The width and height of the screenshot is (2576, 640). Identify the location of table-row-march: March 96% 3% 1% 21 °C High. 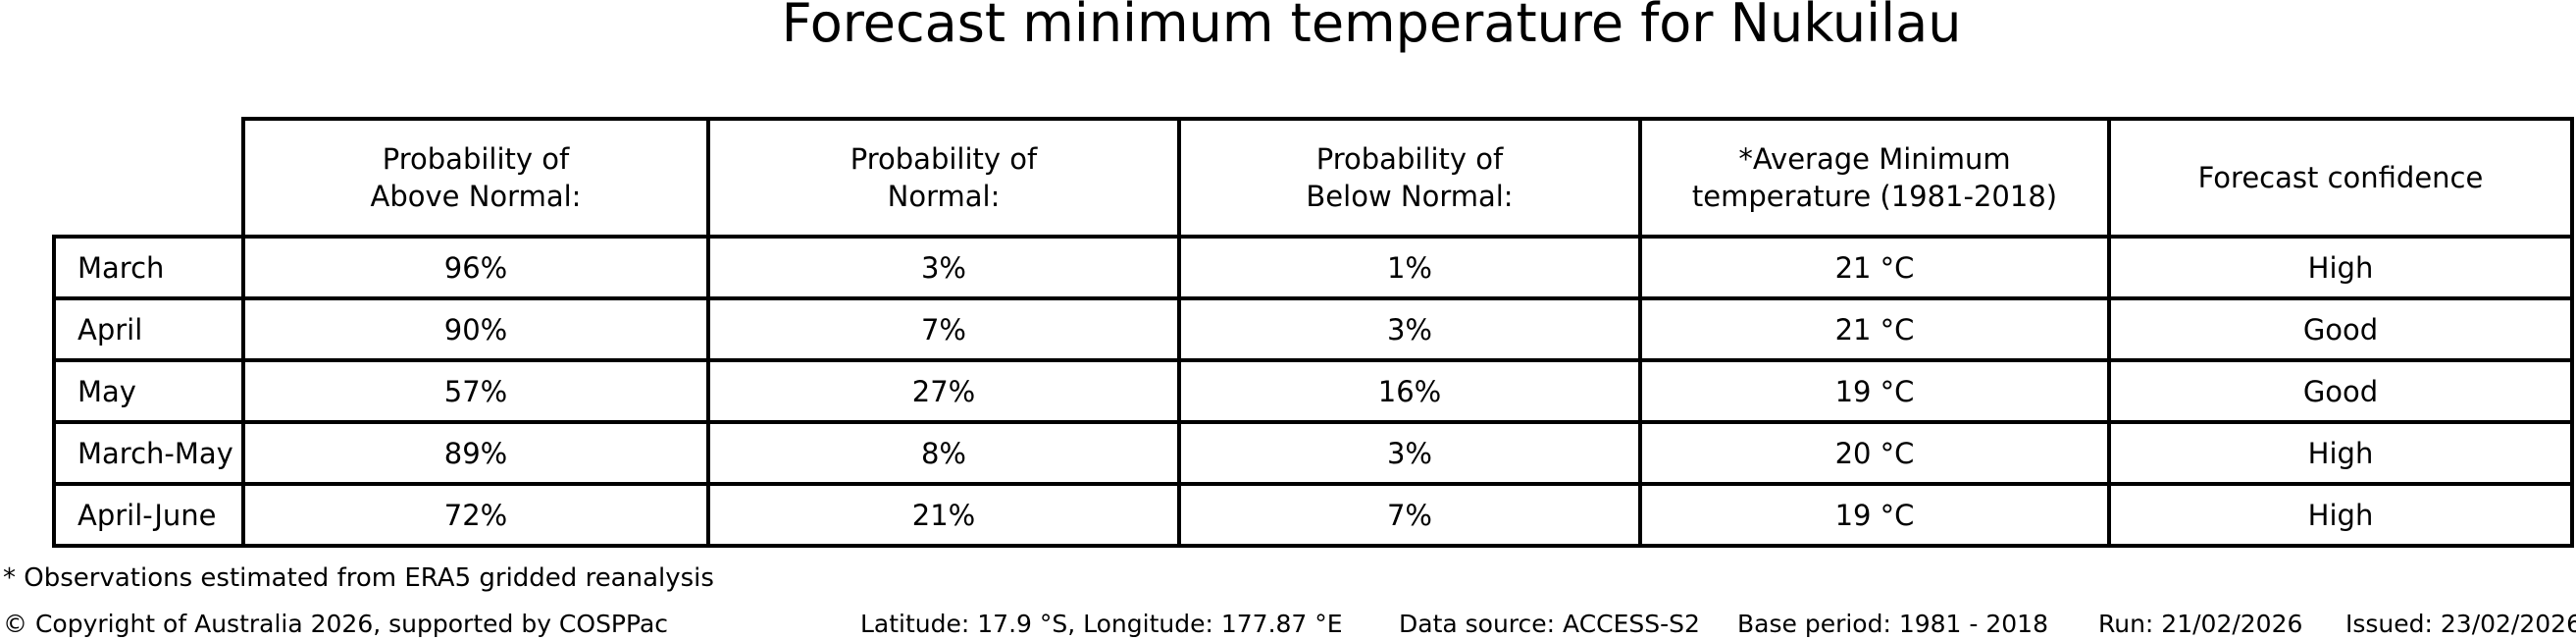
(1313, 267).